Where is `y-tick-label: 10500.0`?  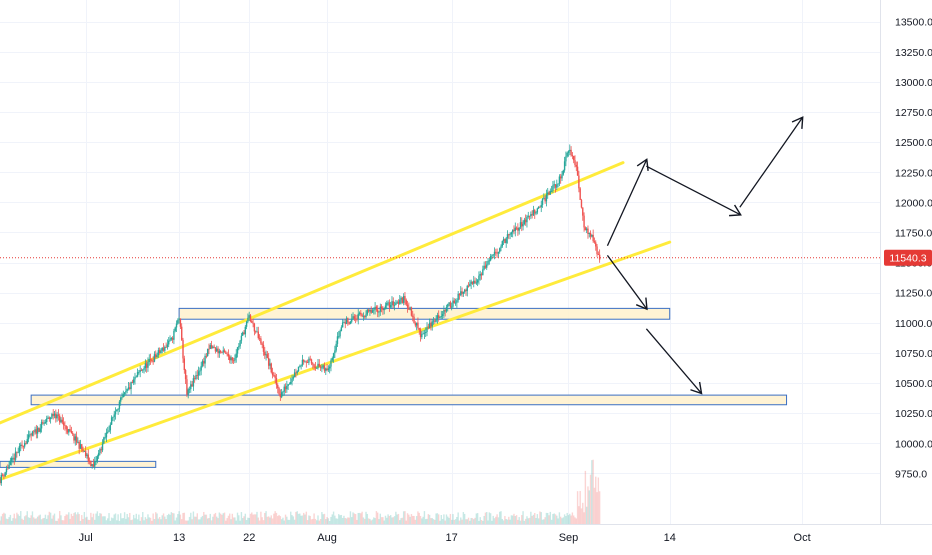 y-tick-label: 10500.0 is located at coordinates (913, 384).